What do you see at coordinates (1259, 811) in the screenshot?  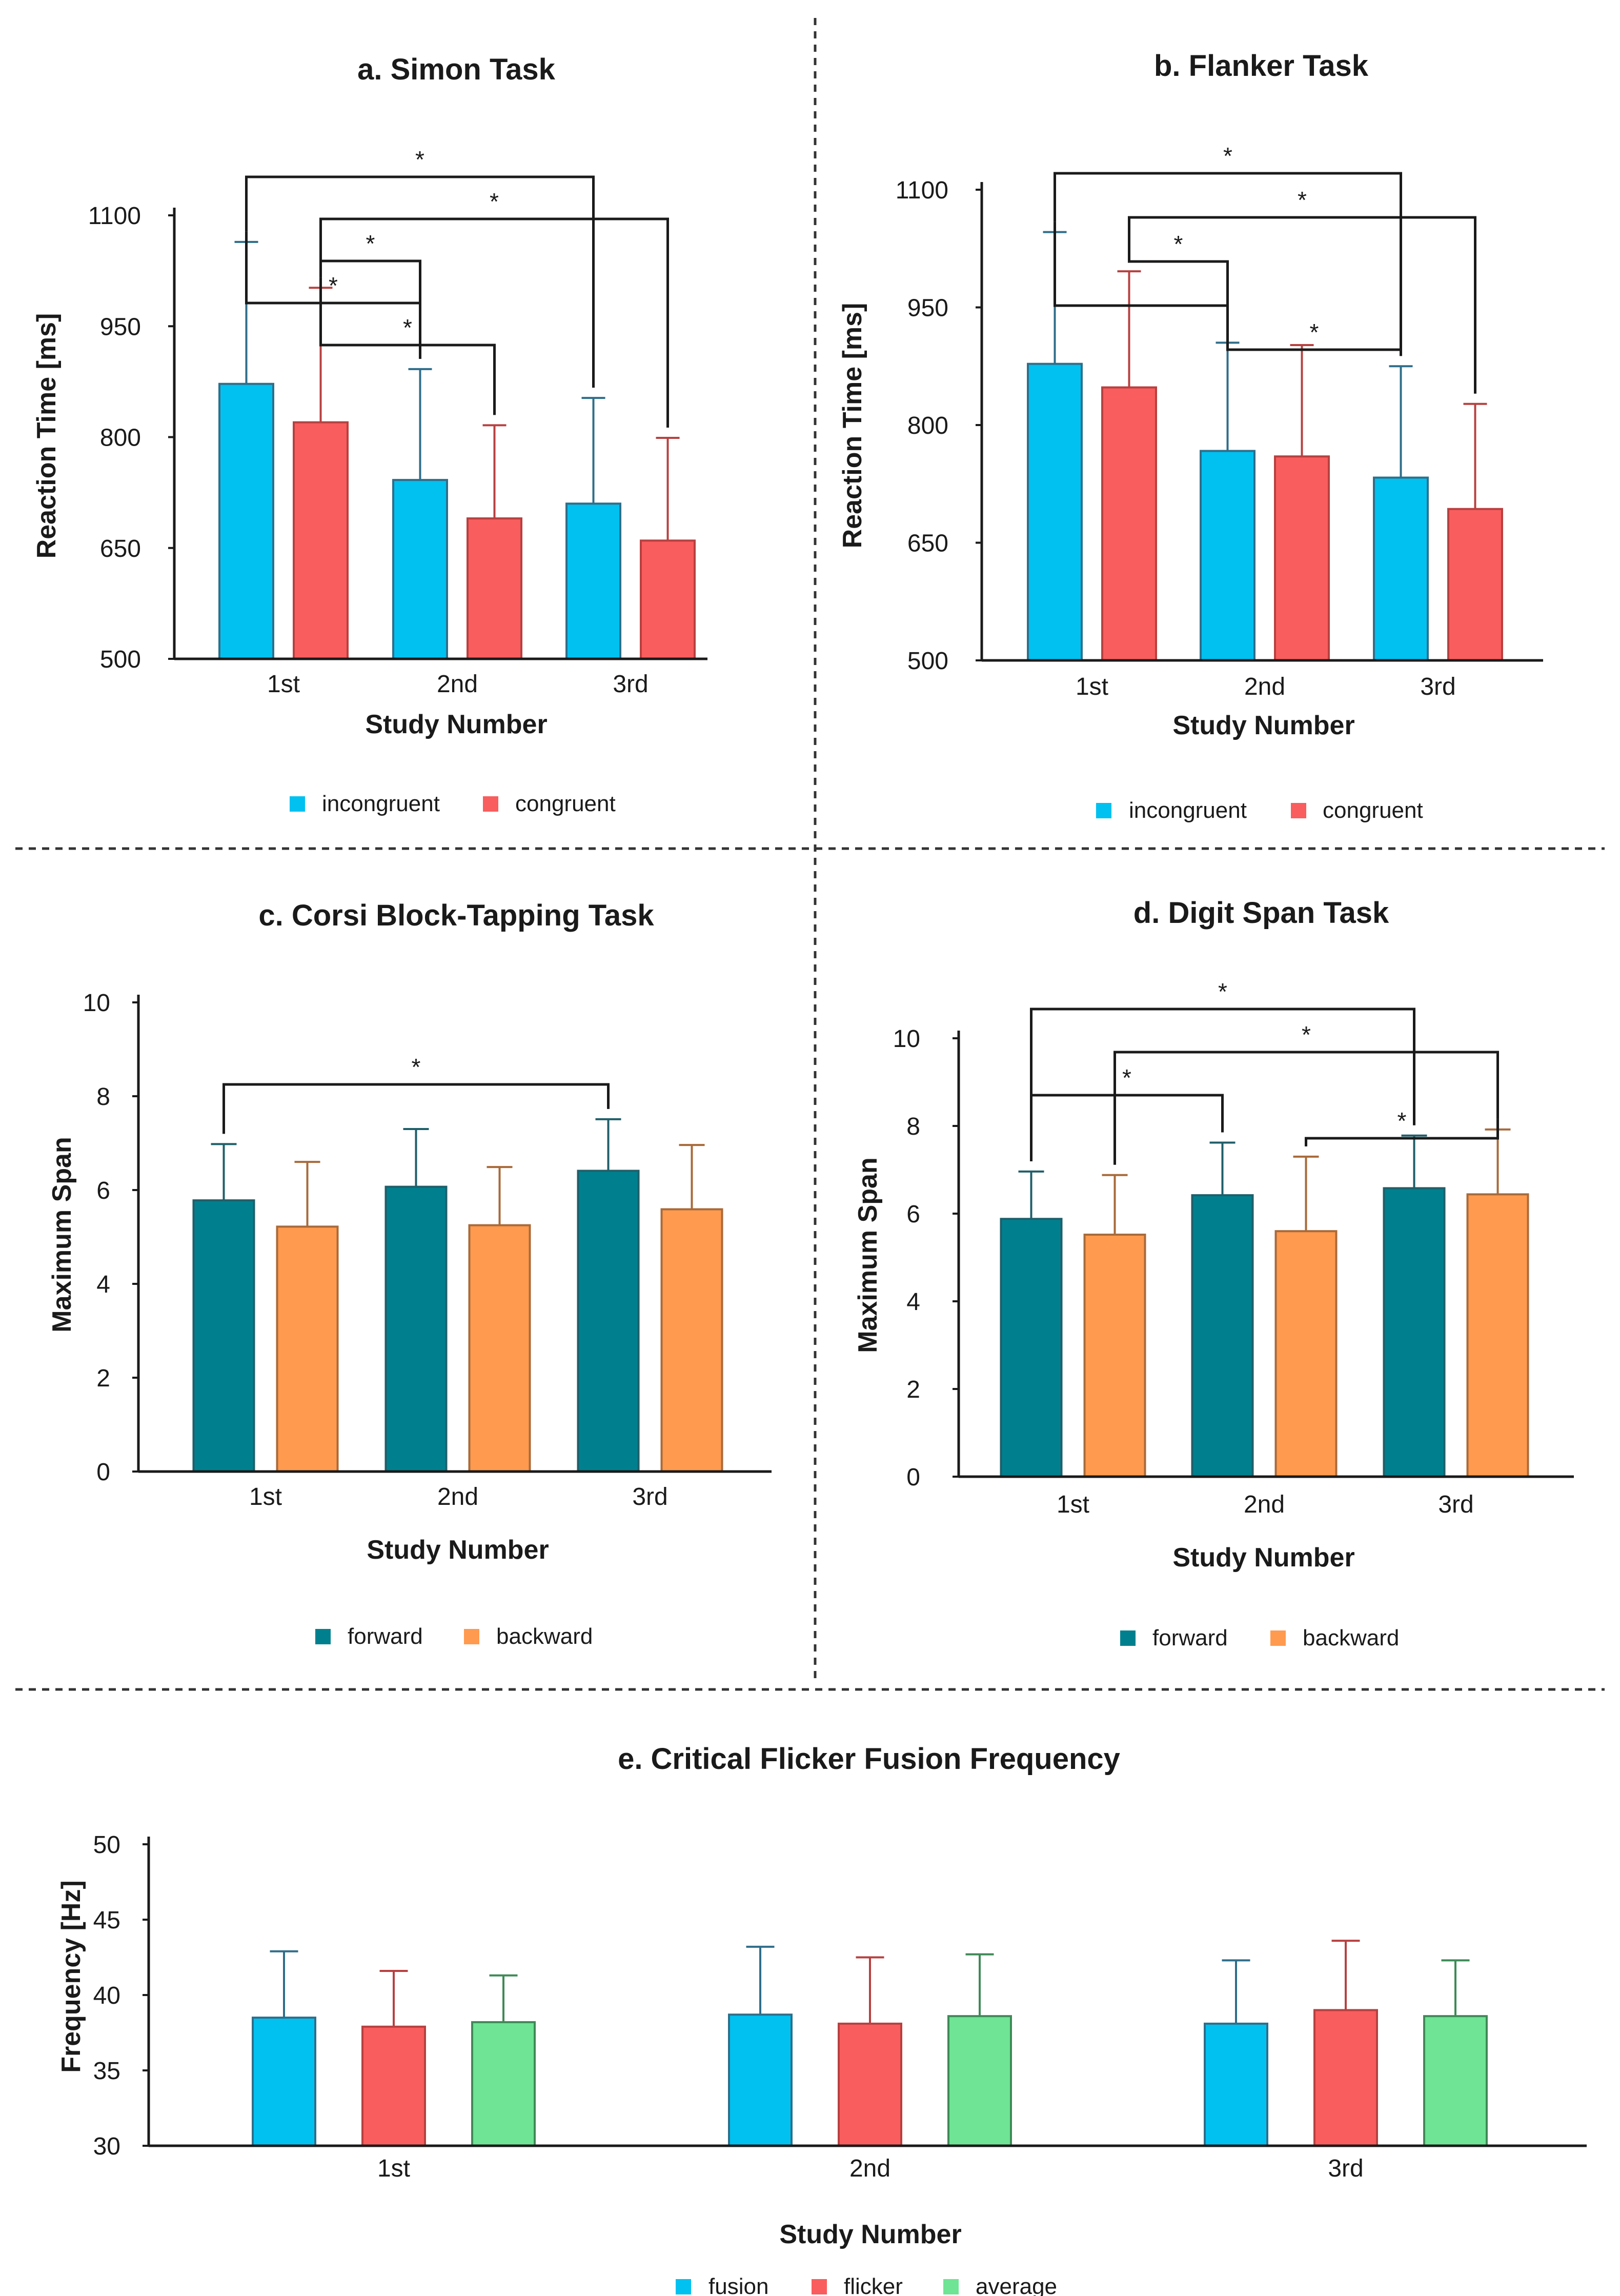 I see `panel-b-legend: incongruent congruent` at bounding box center [1259, 811].